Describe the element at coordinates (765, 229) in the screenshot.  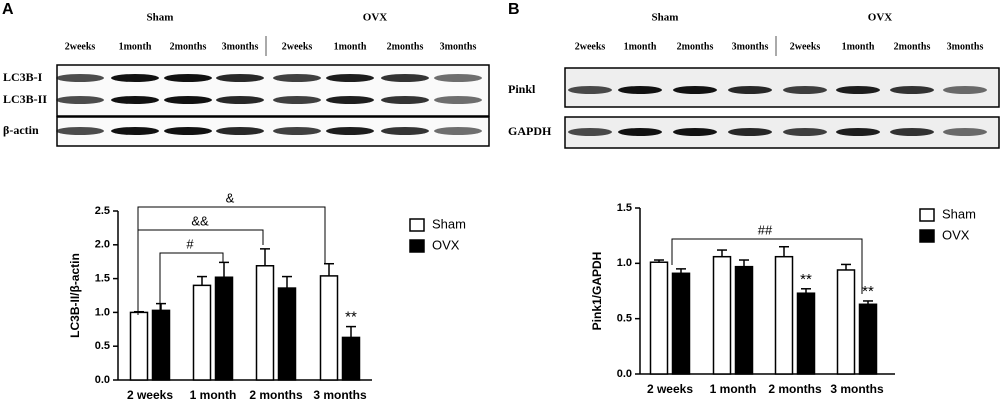
I see `annotation: ##` at that location.